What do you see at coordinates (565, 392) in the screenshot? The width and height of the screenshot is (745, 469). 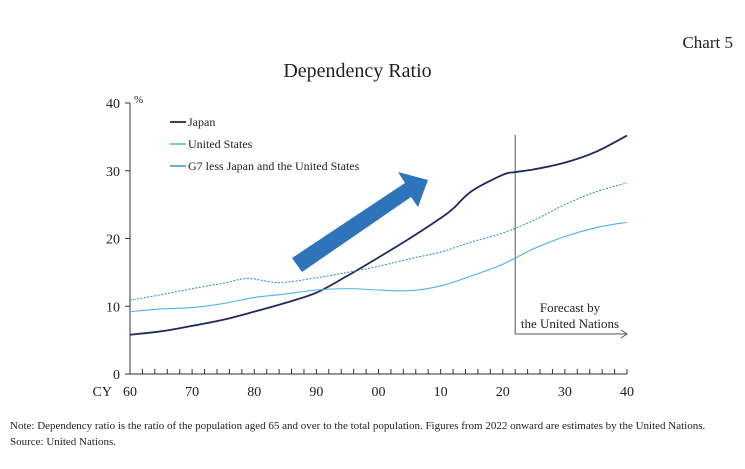 I see `x-tick-label: 30` at bounding box center [565, 392].